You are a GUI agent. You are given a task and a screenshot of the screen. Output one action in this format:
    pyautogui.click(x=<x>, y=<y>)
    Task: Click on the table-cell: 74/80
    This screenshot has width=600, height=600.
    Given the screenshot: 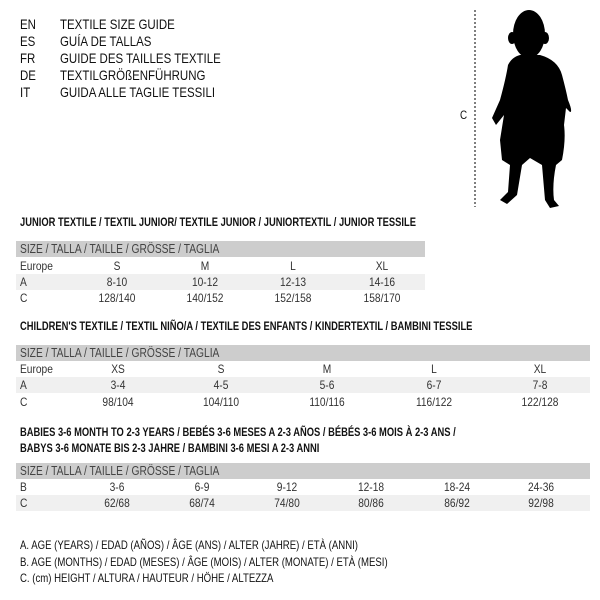 What is the action you would take?
    pyautogui.click(x=287, y=503)
    